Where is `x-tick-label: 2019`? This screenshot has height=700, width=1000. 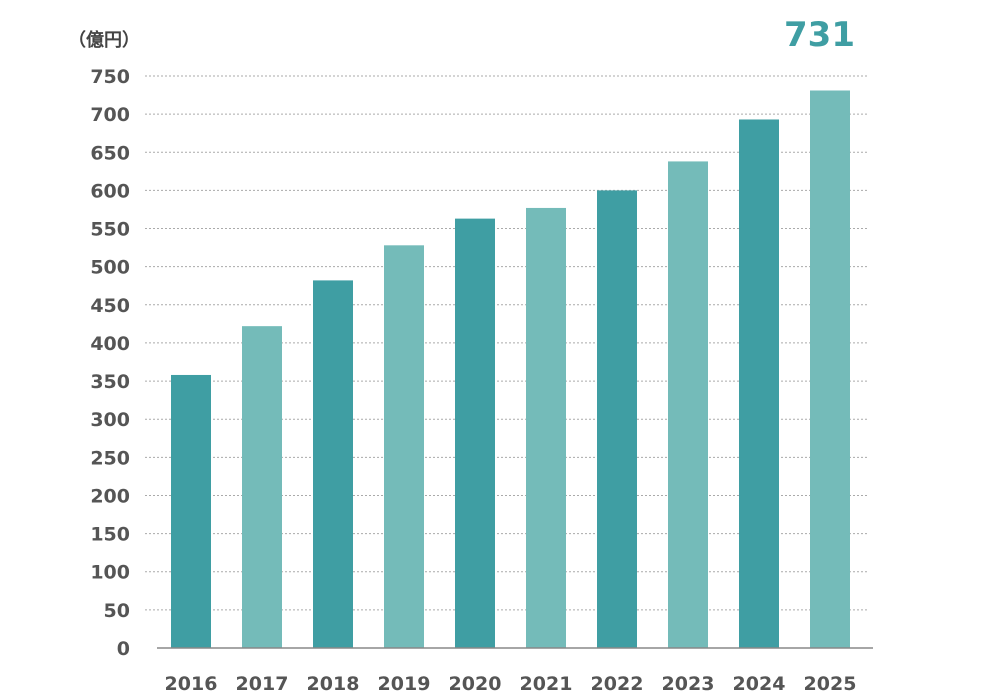
x-tick-label: 2019 is located at coordinates (404, 684).